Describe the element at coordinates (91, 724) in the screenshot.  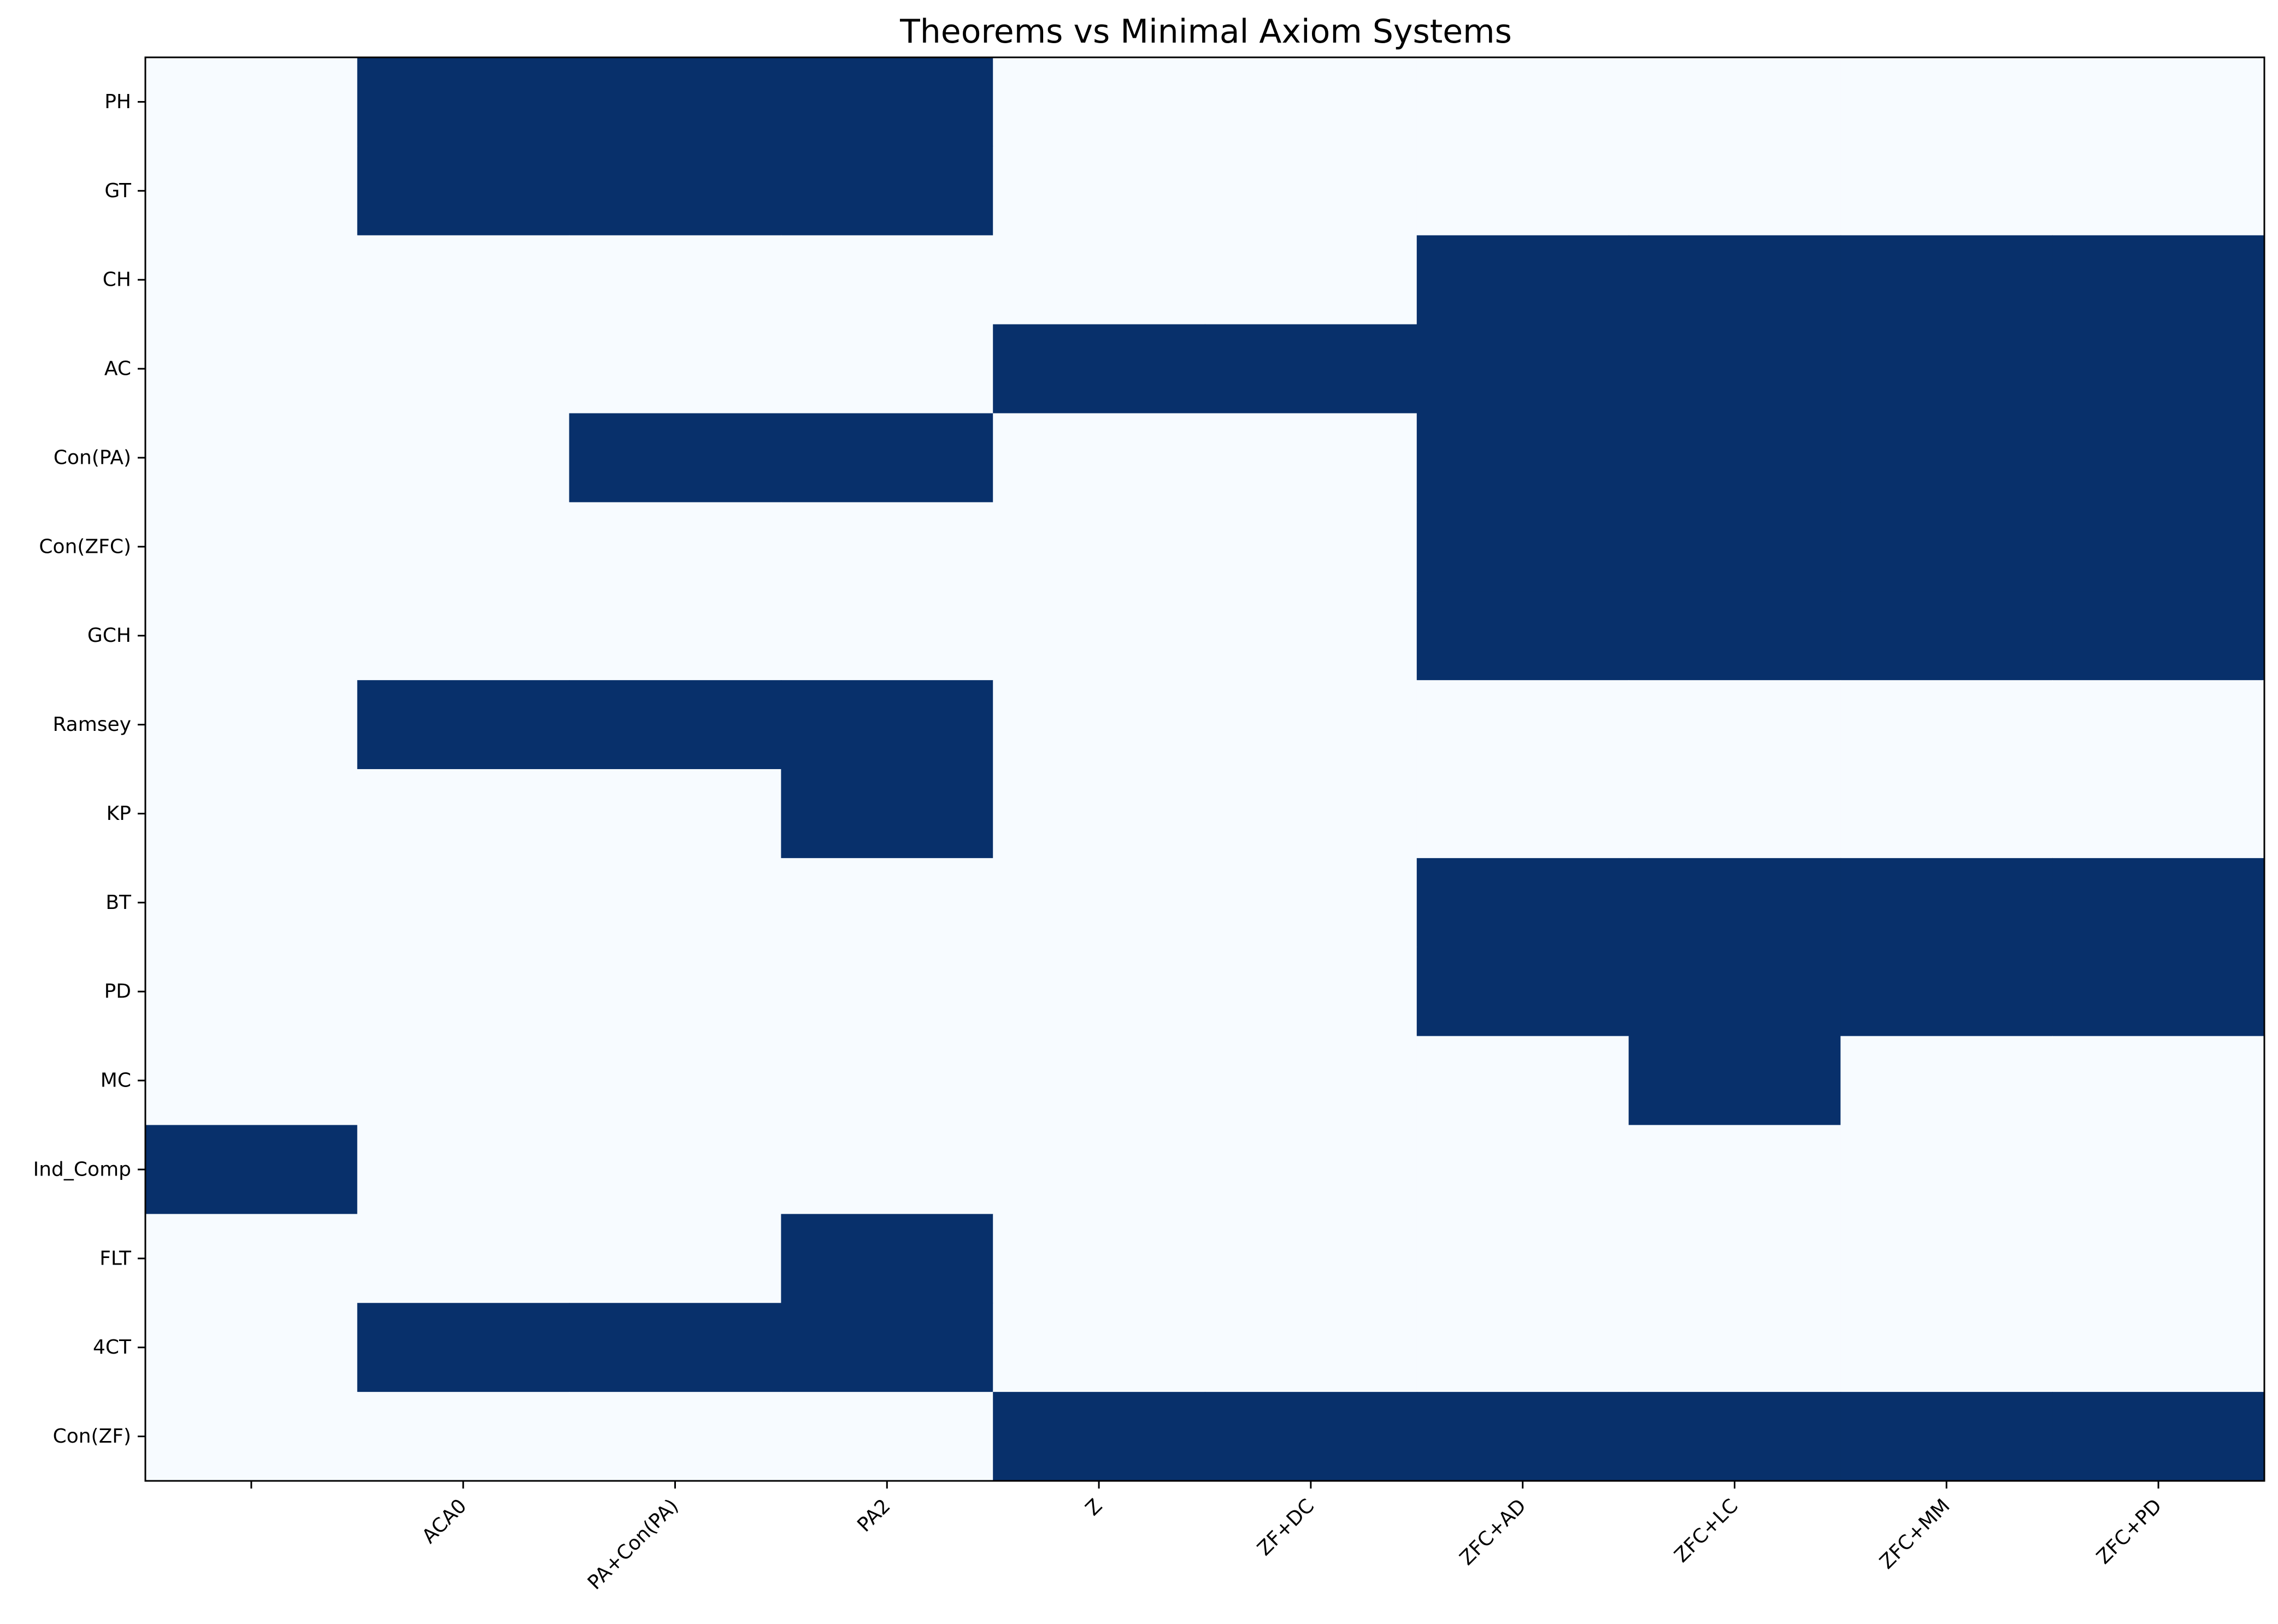
I see `y-tick-label: Ramsey` at that location.